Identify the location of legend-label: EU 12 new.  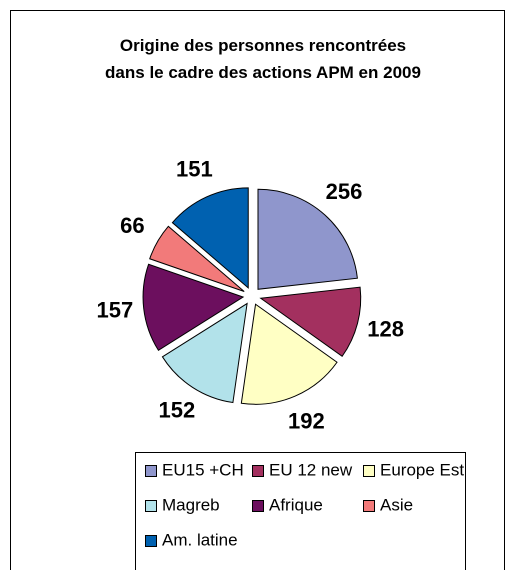
(311, 469).